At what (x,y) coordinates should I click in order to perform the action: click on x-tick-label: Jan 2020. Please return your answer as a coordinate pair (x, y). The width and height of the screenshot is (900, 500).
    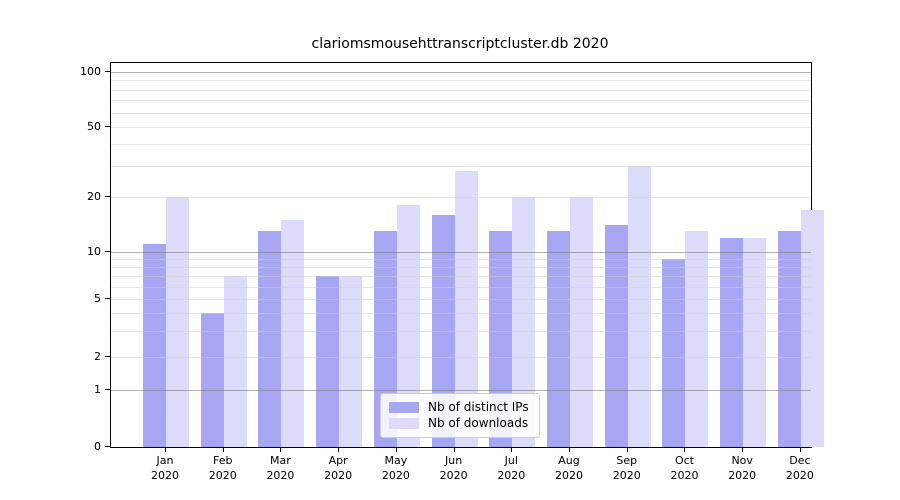
    Looking at the image, I should click on (165, 468).